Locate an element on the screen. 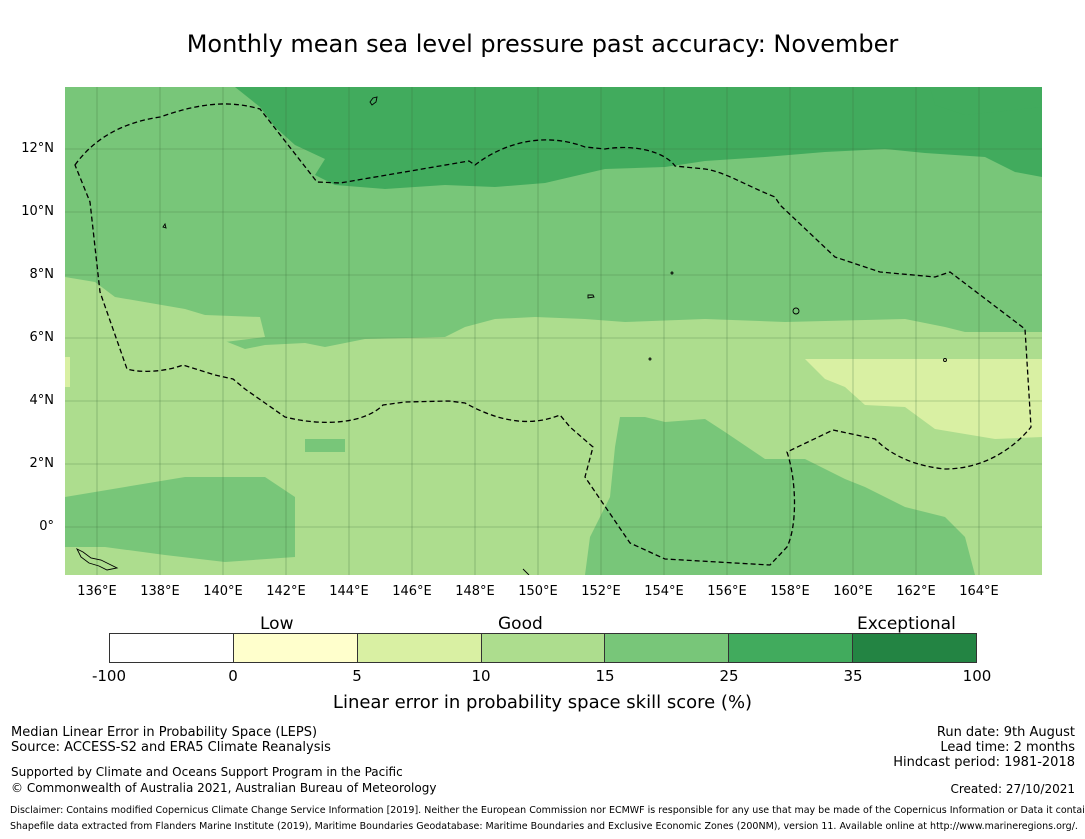 Image resolution: width=1085 pixels, height=839 pixels. footer-run-date: Run date: 9th August is located at coordinates (1005, 732).